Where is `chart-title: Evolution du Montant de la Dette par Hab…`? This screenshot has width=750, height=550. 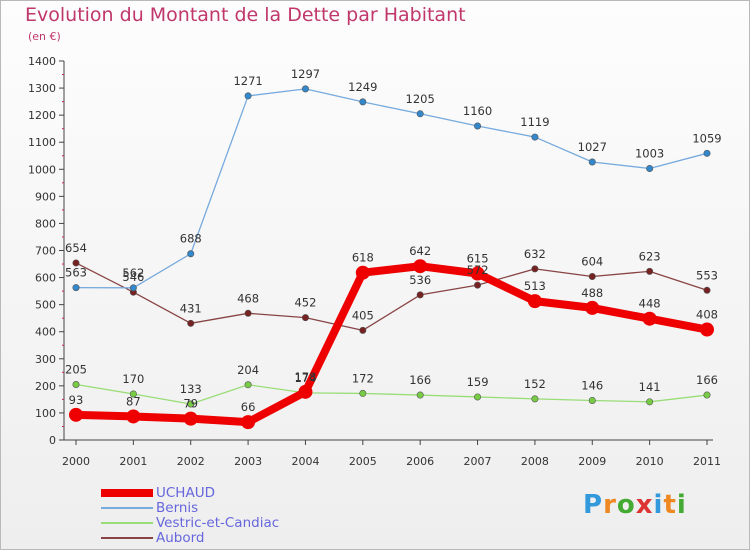 chart-title: Evolution du Montant de la Dette par Hab… is located at coordinates (245, 15).